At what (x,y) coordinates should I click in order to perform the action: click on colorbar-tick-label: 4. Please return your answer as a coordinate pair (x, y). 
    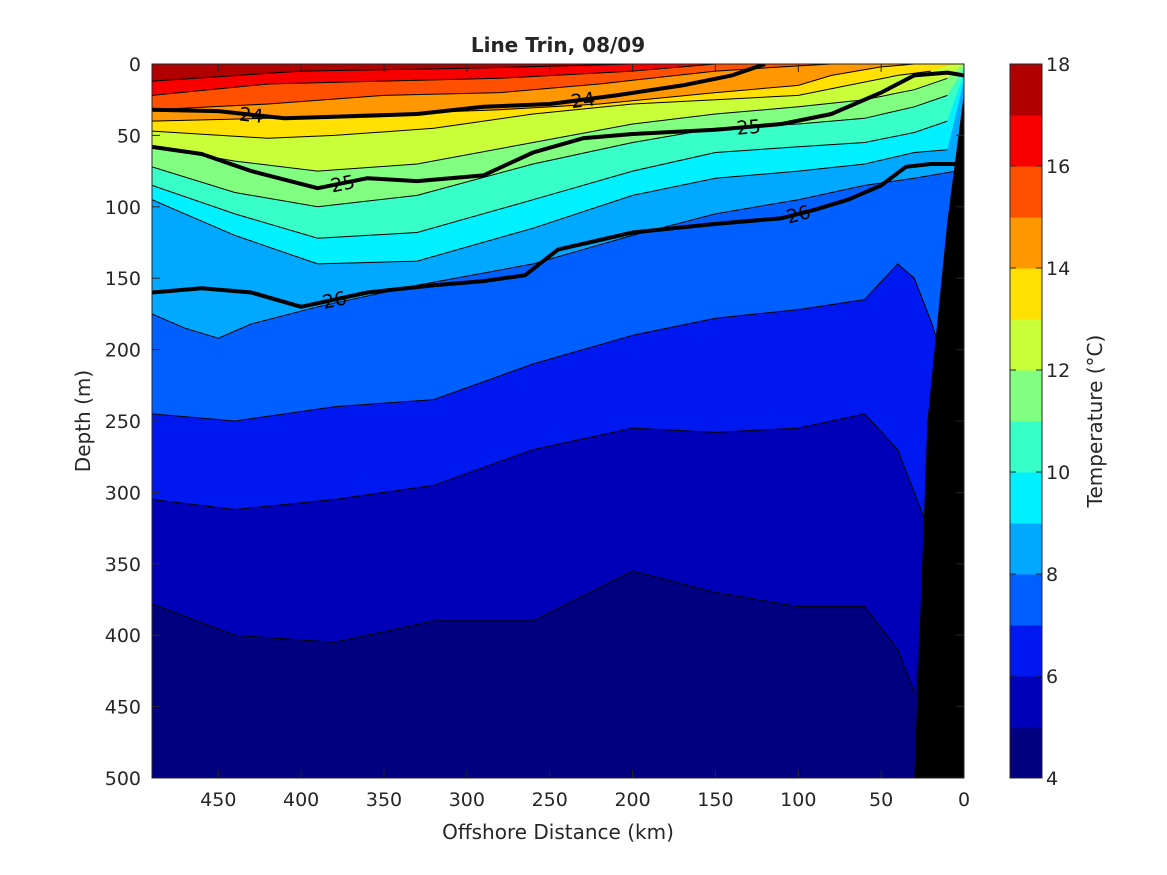
    Looking at the image, I should click on (1052, 779).